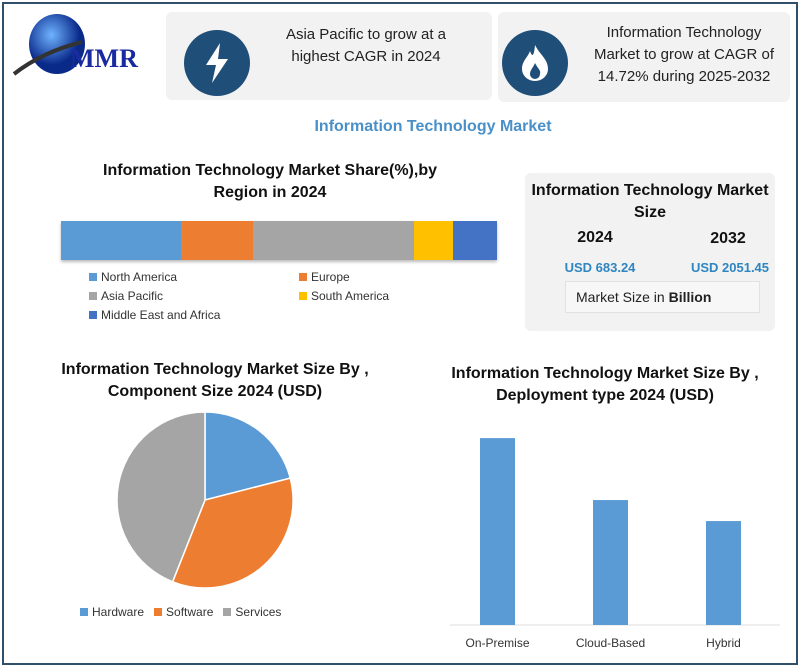  I want to click on legend-item: Software, so click(183, 612).